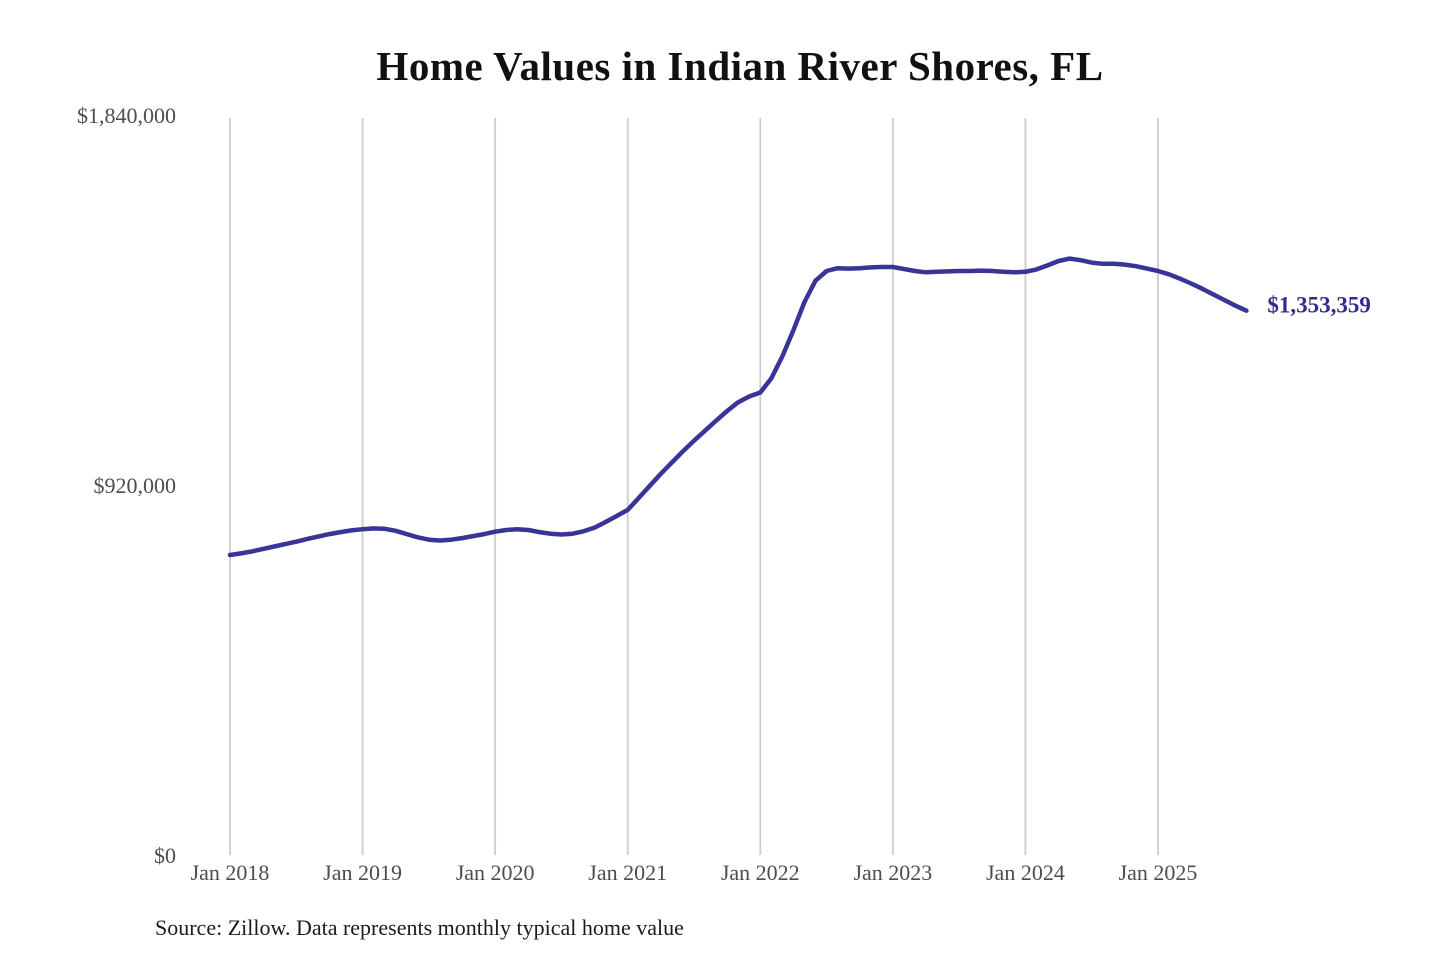 Image resolution: width=1440 pixels, height=960 pixels. Describe the element at coordinates (627, 872) in the screenshot. I see `x-axis-tick-label: Jan 2021` at that location.